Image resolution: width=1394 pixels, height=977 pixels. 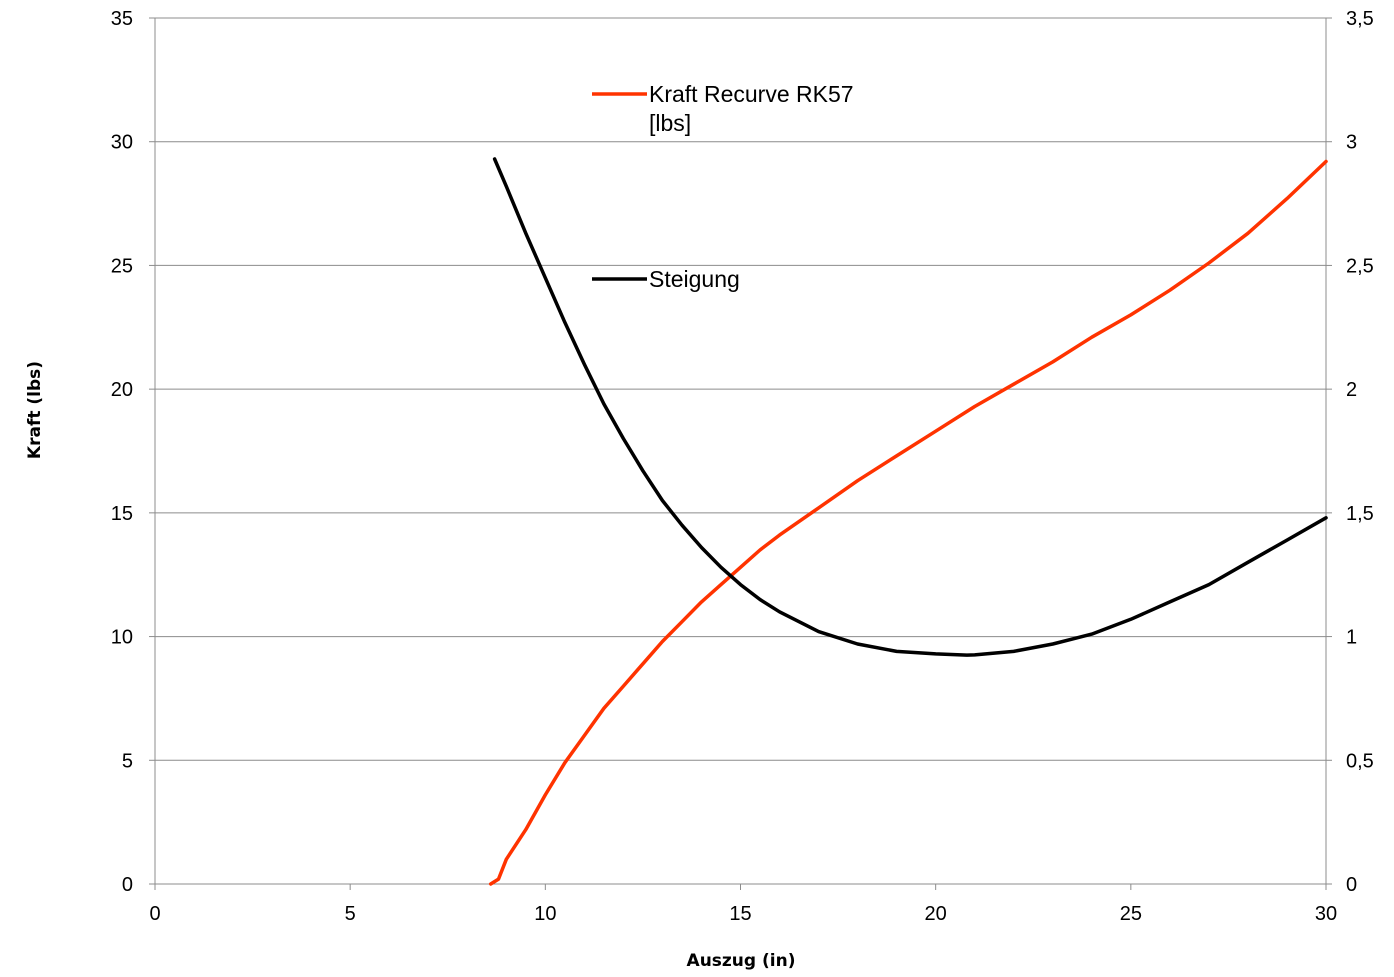 What do you see at coordinates (1351, 638) in the screenshot?
I see `y2-tick-label: 1` at bounding box center [1351, 638].